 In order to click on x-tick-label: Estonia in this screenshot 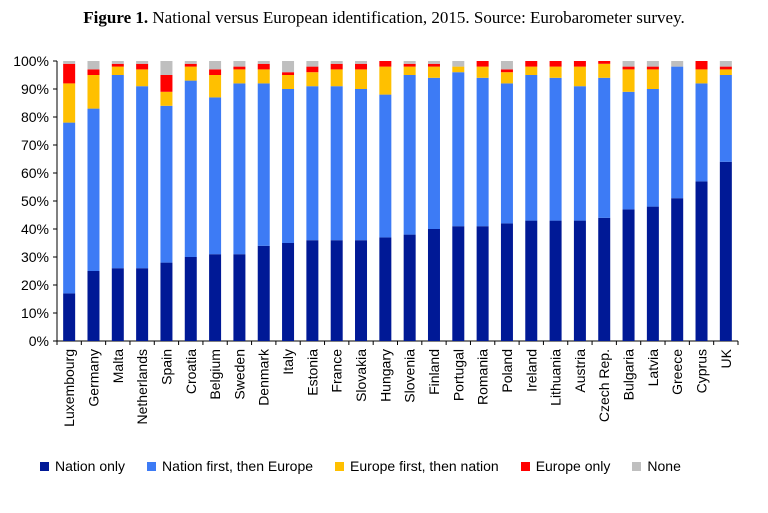, I will do `click(312, 372)`.